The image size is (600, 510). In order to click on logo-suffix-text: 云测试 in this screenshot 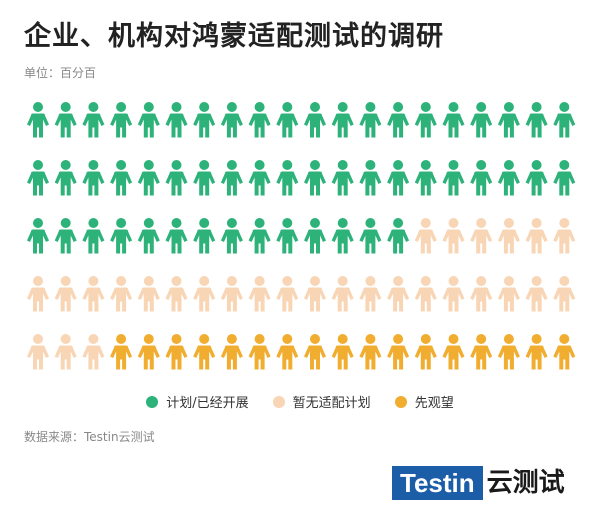, I will do `click(525, 483)`.